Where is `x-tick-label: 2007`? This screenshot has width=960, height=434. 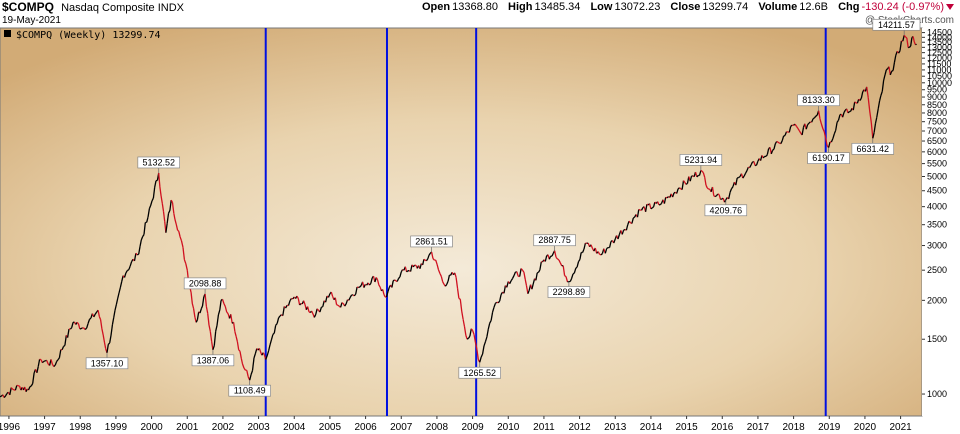 x-tick-label: 2007 is located at coordinates (401, 427).